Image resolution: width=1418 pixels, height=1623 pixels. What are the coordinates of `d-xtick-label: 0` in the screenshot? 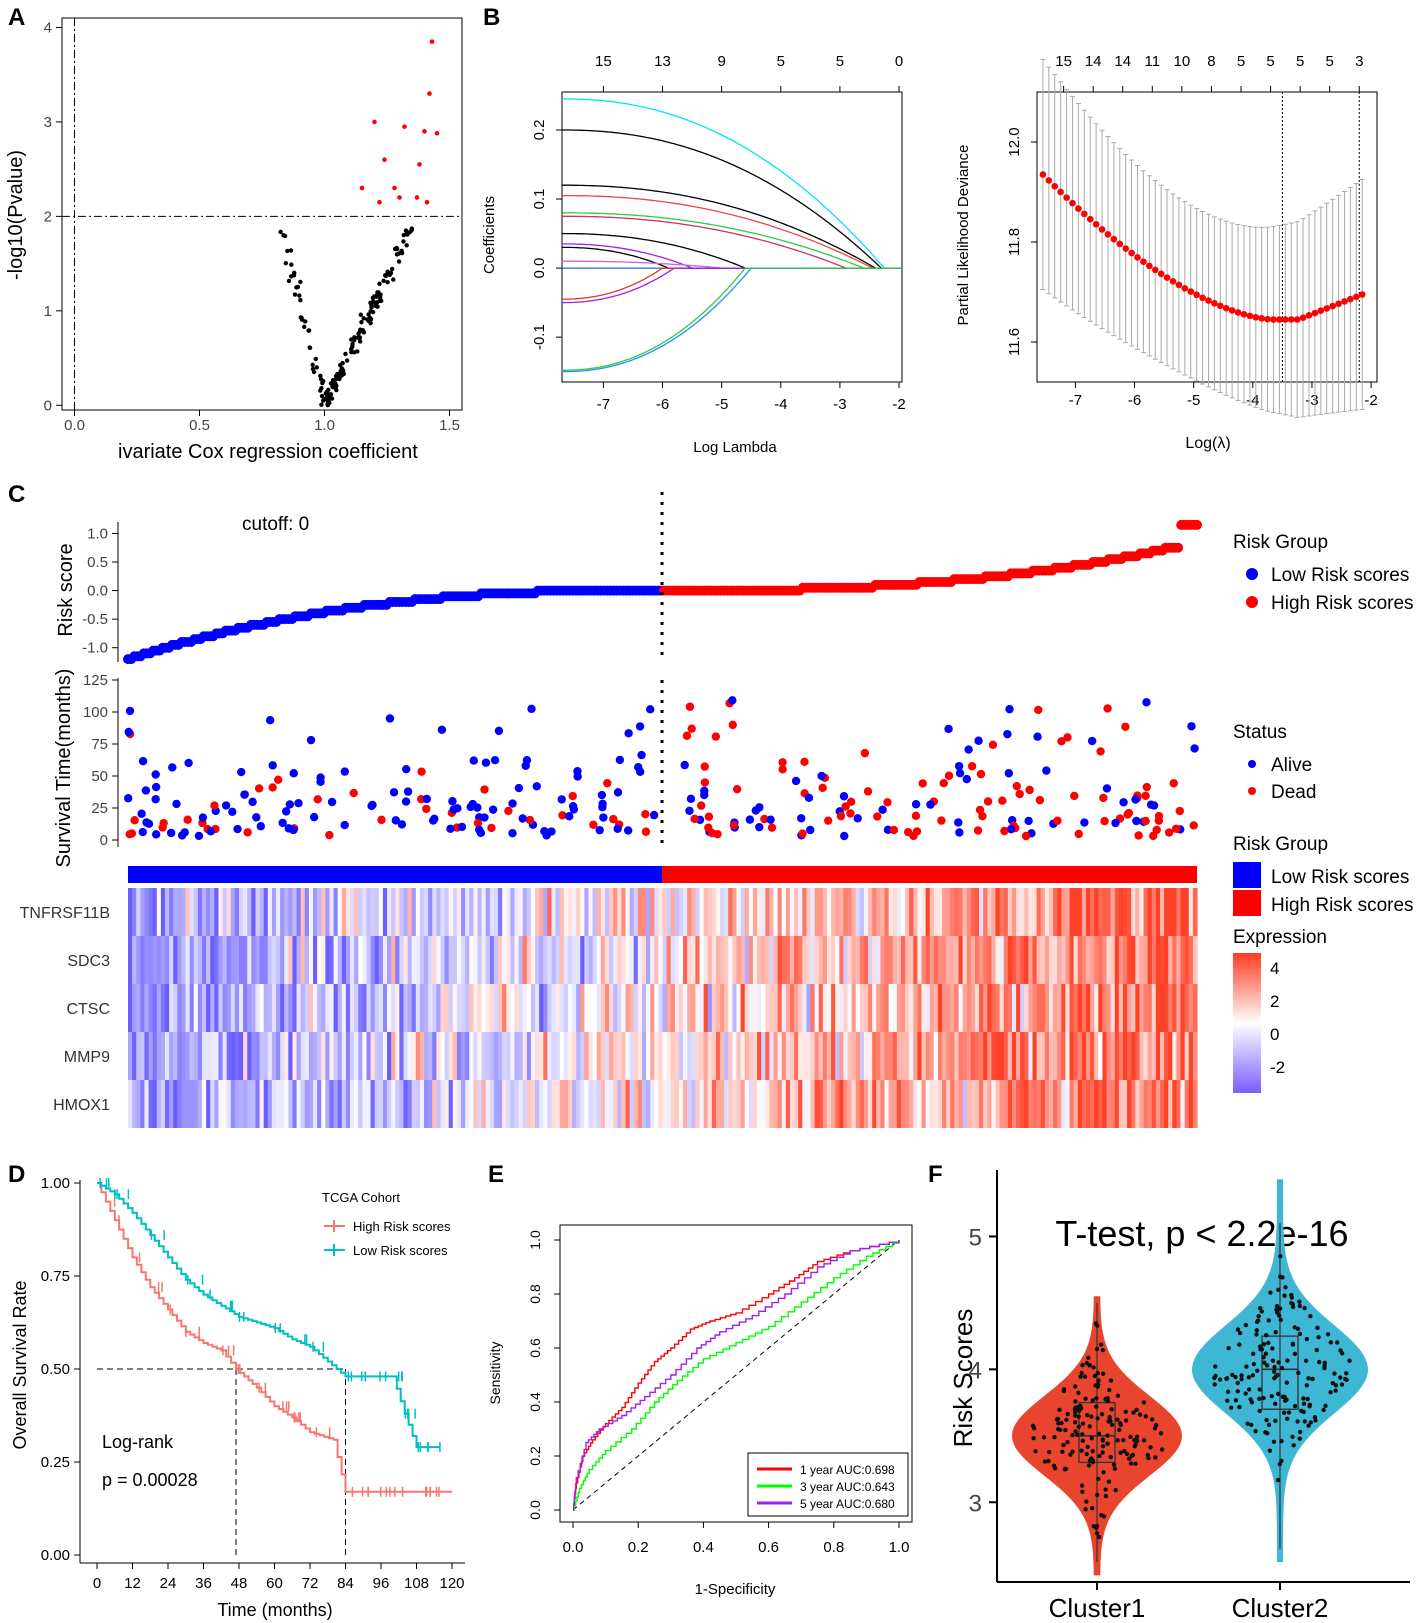 It's located at (97, 1583).